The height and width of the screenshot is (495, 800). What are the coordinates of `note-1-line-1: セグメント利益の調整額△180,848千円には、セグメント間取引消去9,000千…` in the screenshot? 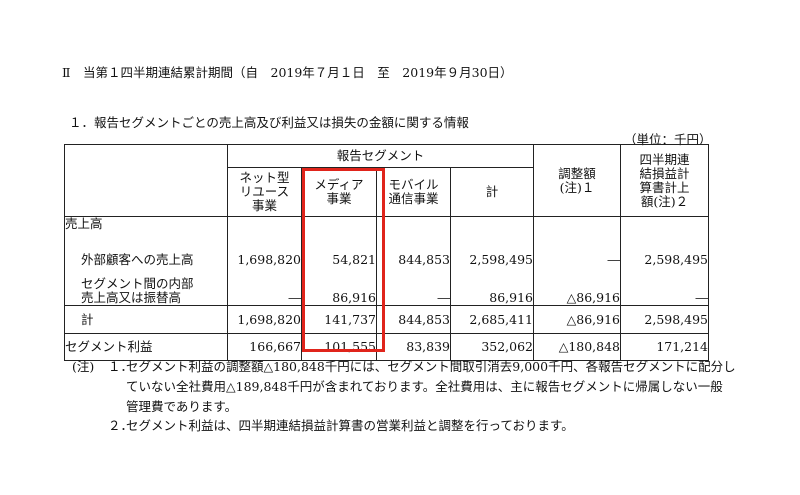 It's located at (431, 366).